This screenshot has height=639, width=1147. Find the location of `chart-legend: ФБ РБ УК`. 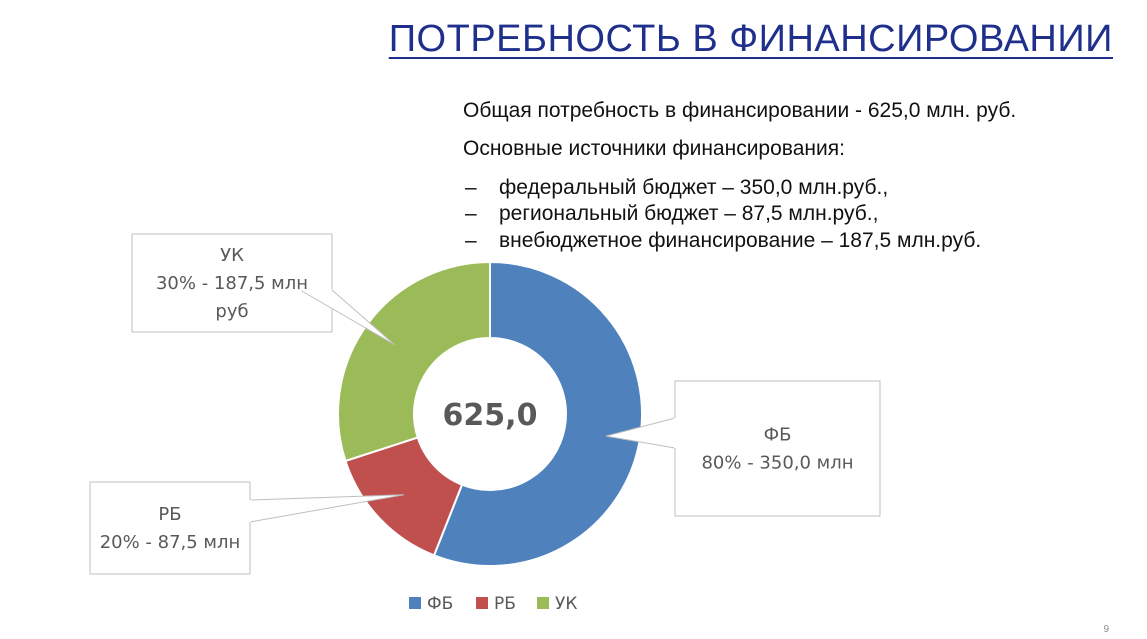

chart-legend: ФБ РБ УК is located at coordinates (493, 604).